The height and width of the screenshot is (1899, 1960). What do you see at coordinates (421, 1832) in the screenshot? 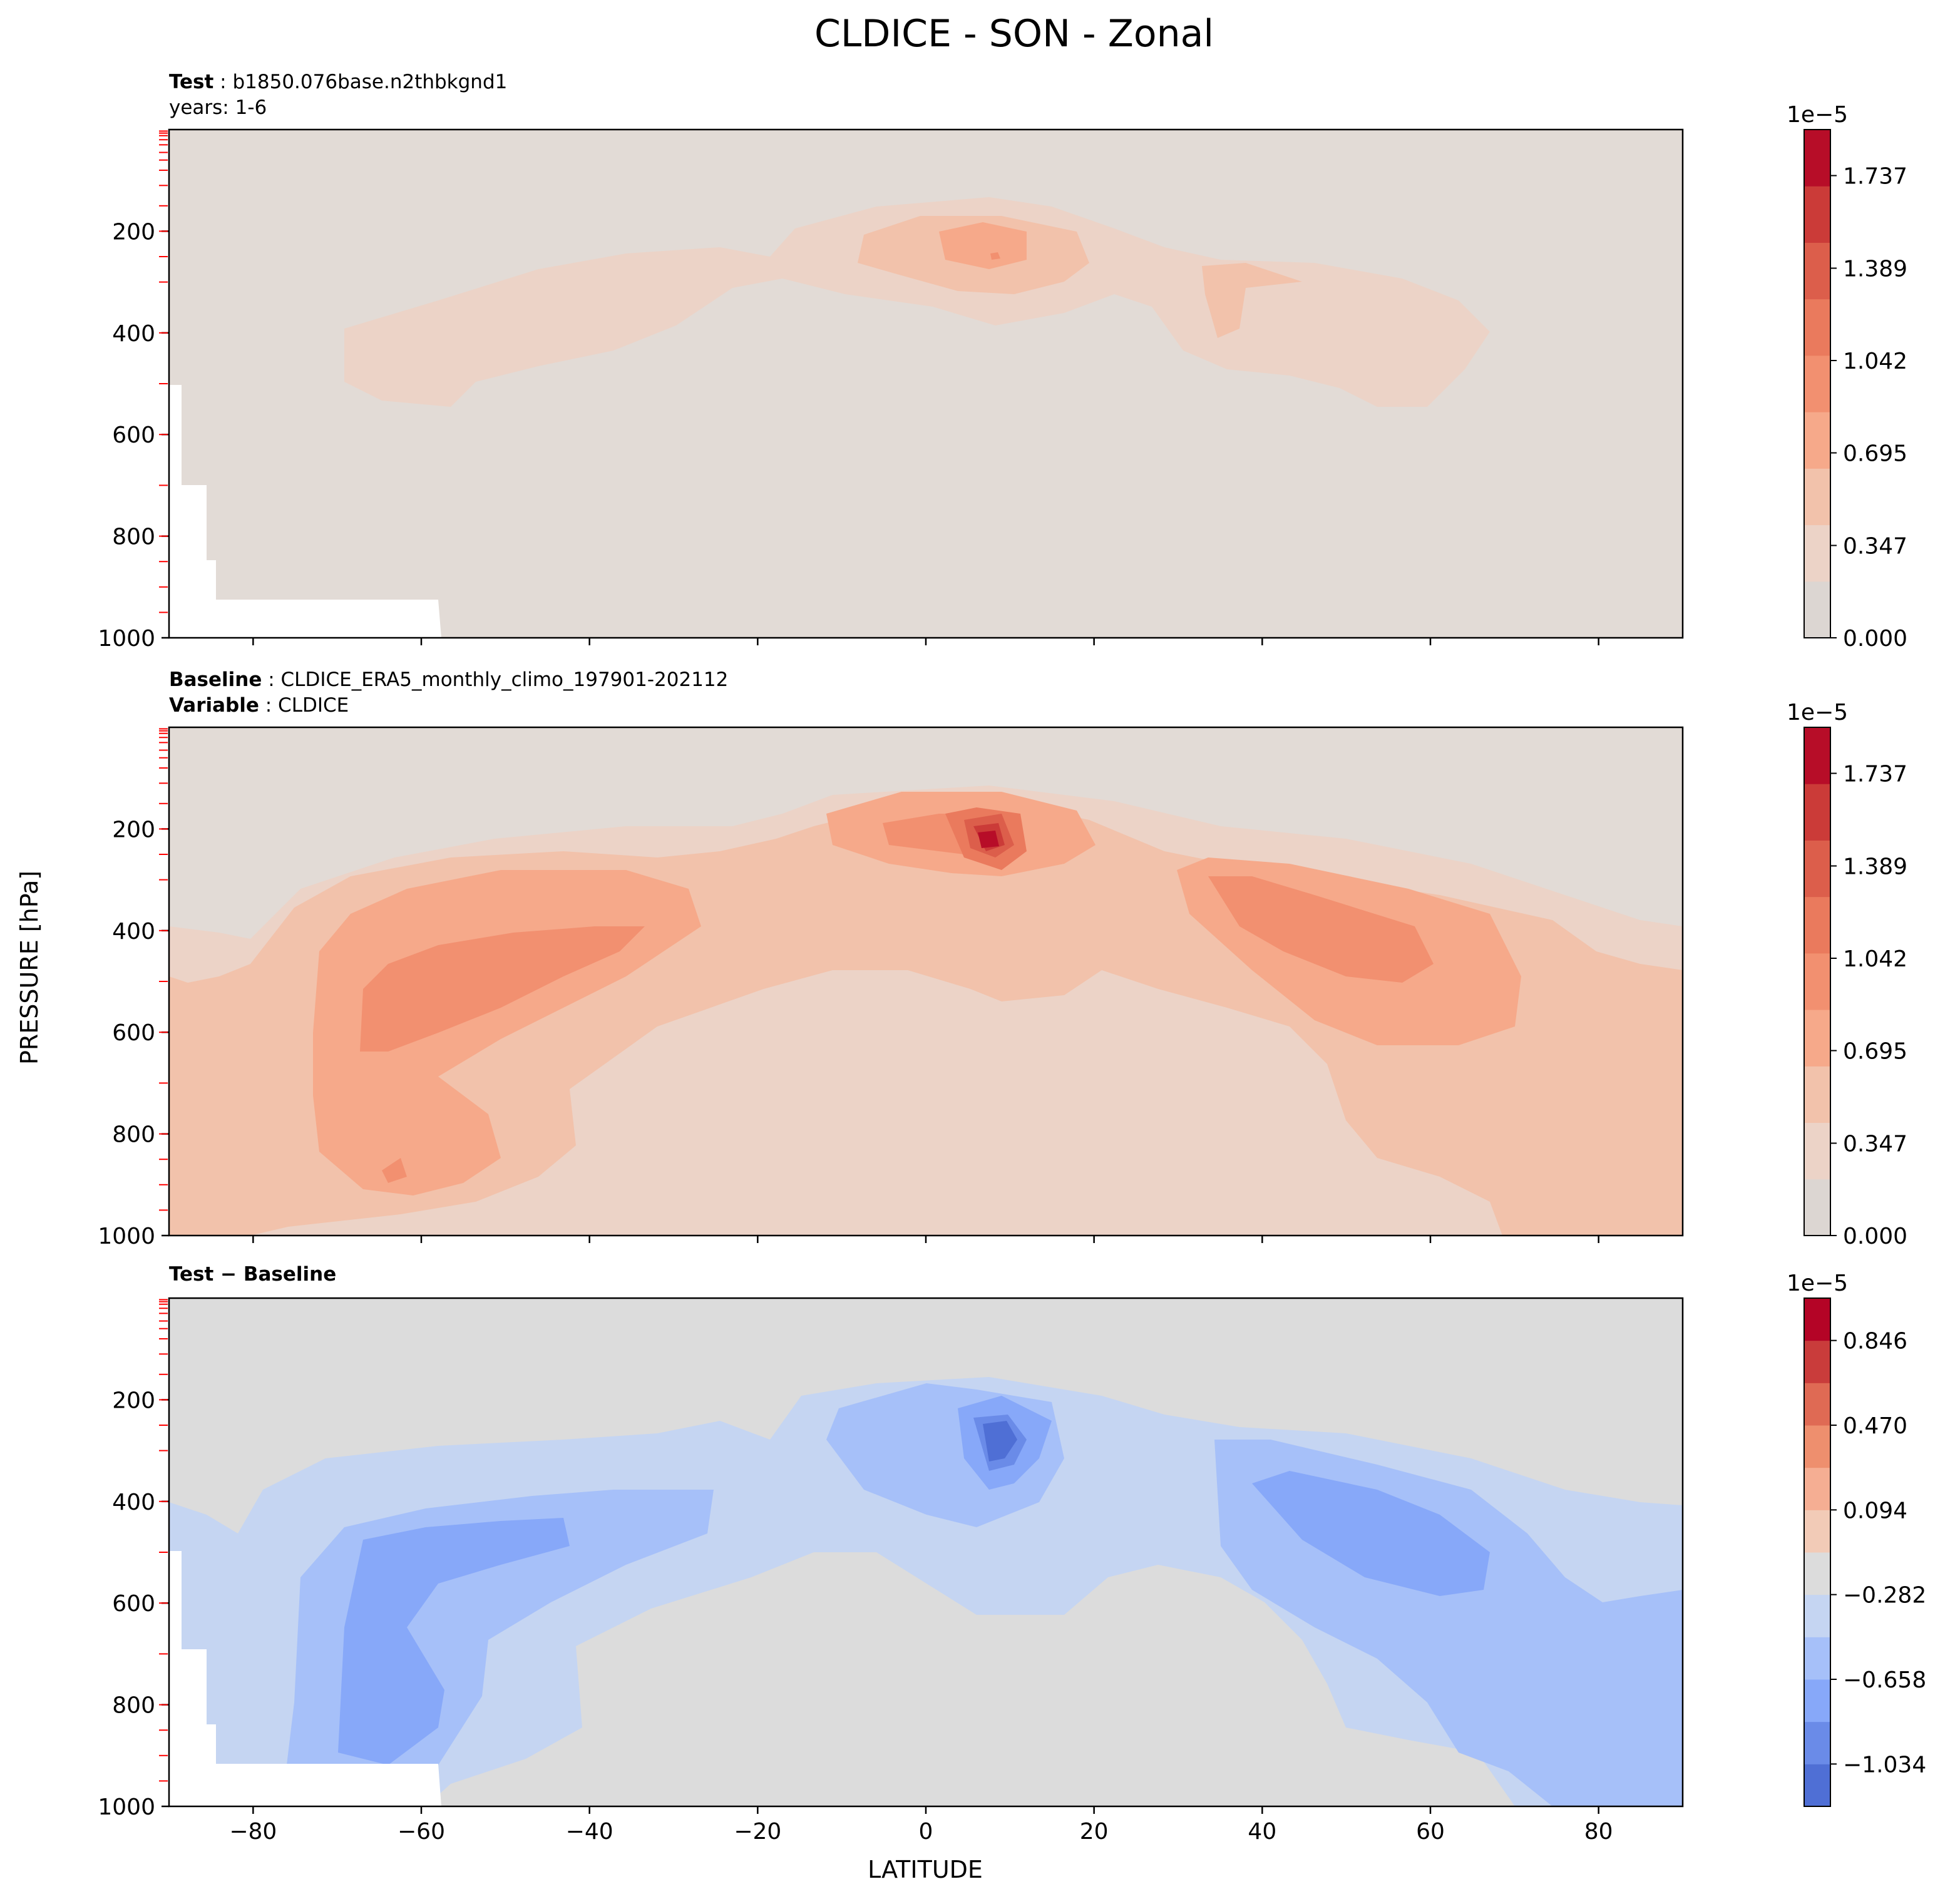
I see `x-tick-label: −60` at bounding box center [421, 1832].